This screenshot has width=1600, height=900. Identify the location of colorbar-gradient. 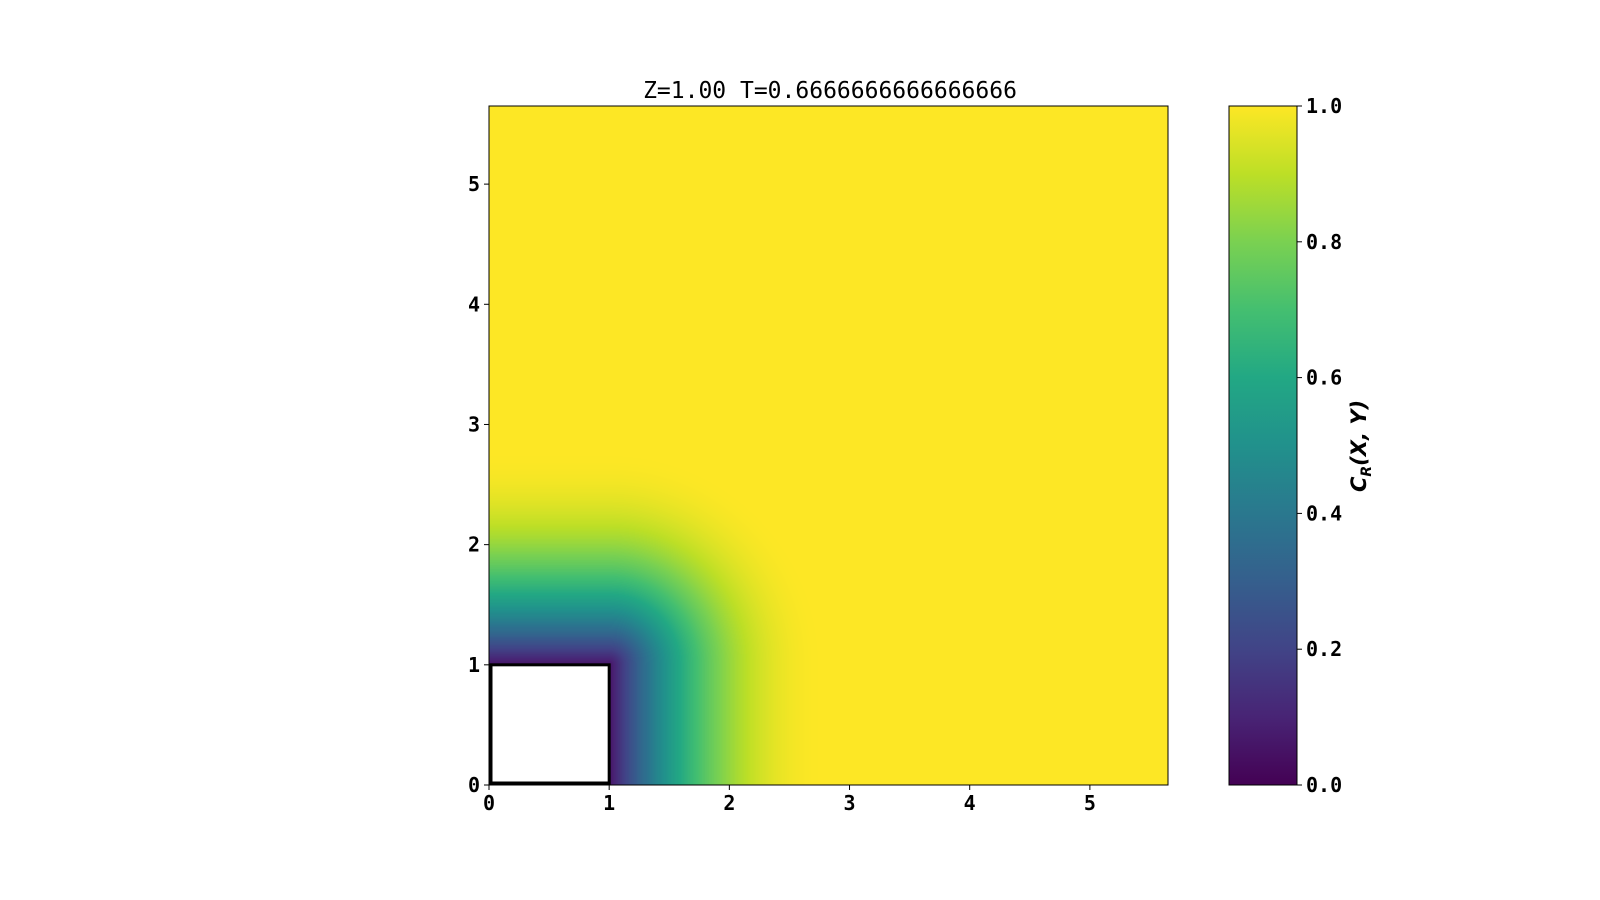
(1263, 445).